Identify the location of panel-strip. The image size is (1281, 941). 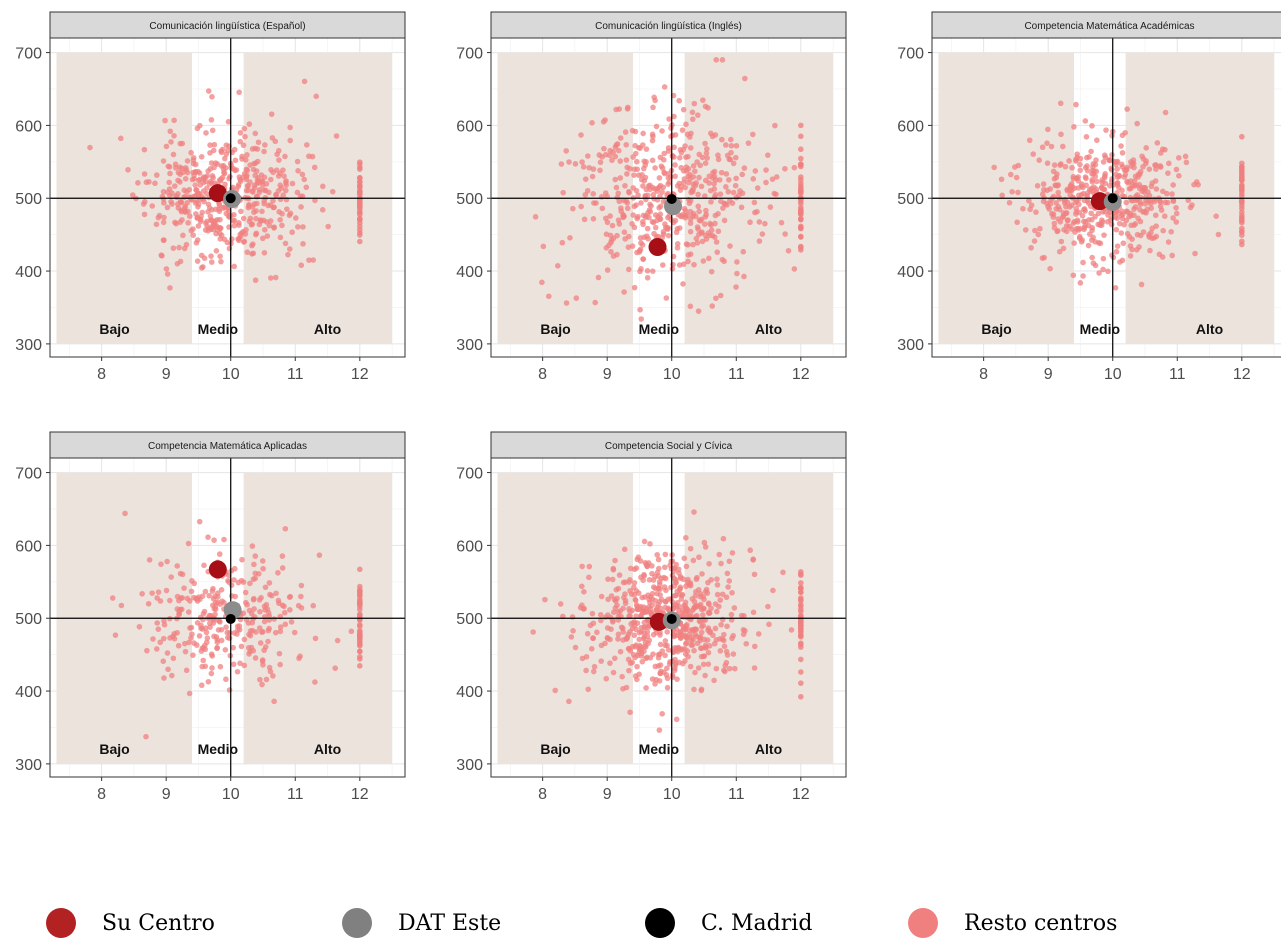
(668, 445).